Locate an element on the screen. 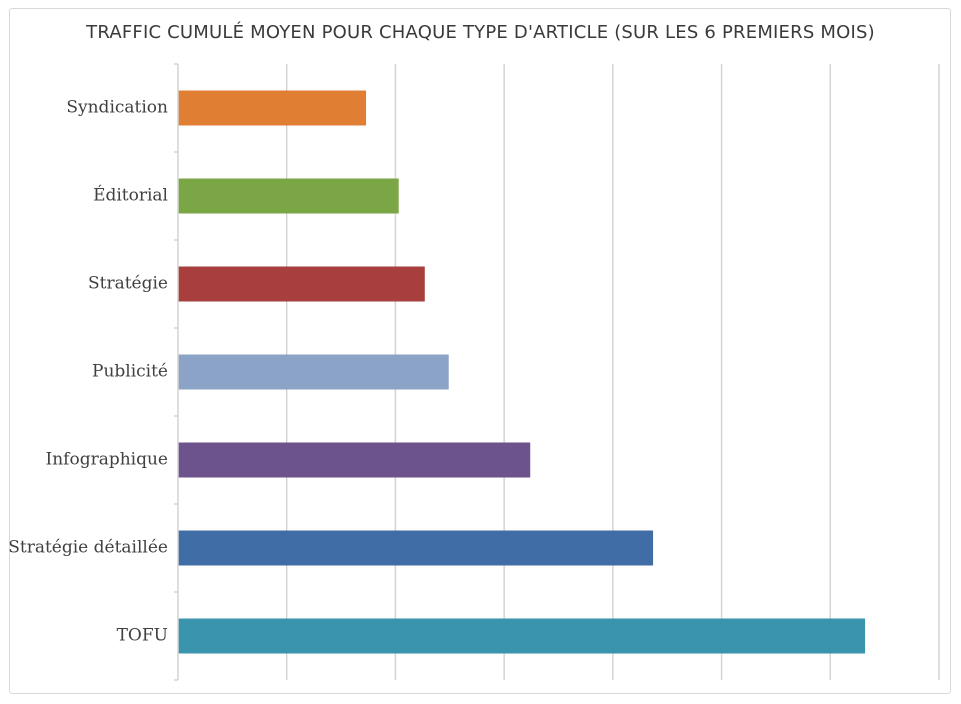 This screenshot has width=961, height=704. category-label: Éditorial is located at coordinates (130, 195).